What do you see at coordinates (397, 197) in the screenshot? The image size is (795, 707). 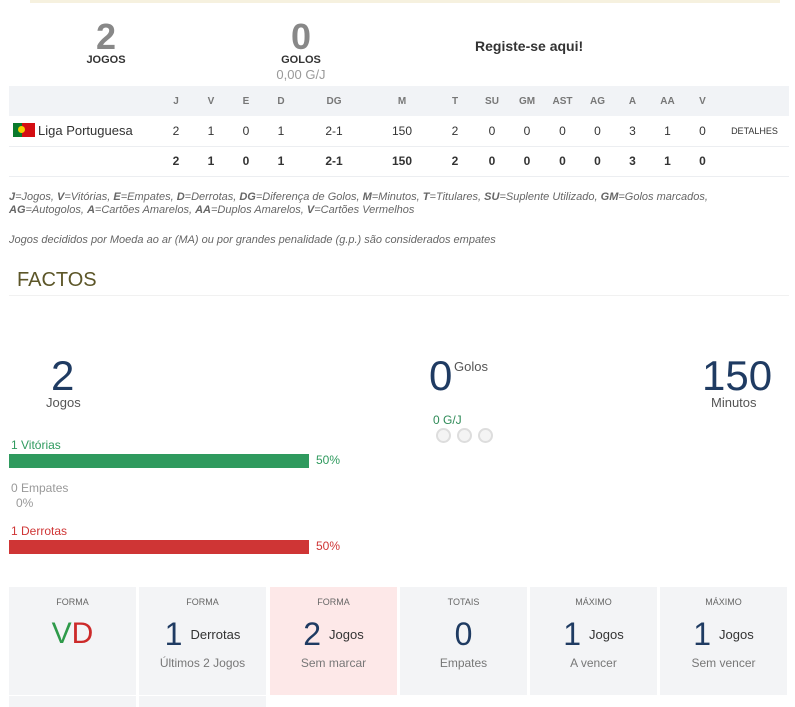 I see `legend-desc: =Minutos,` at bounding box center [397, 197].